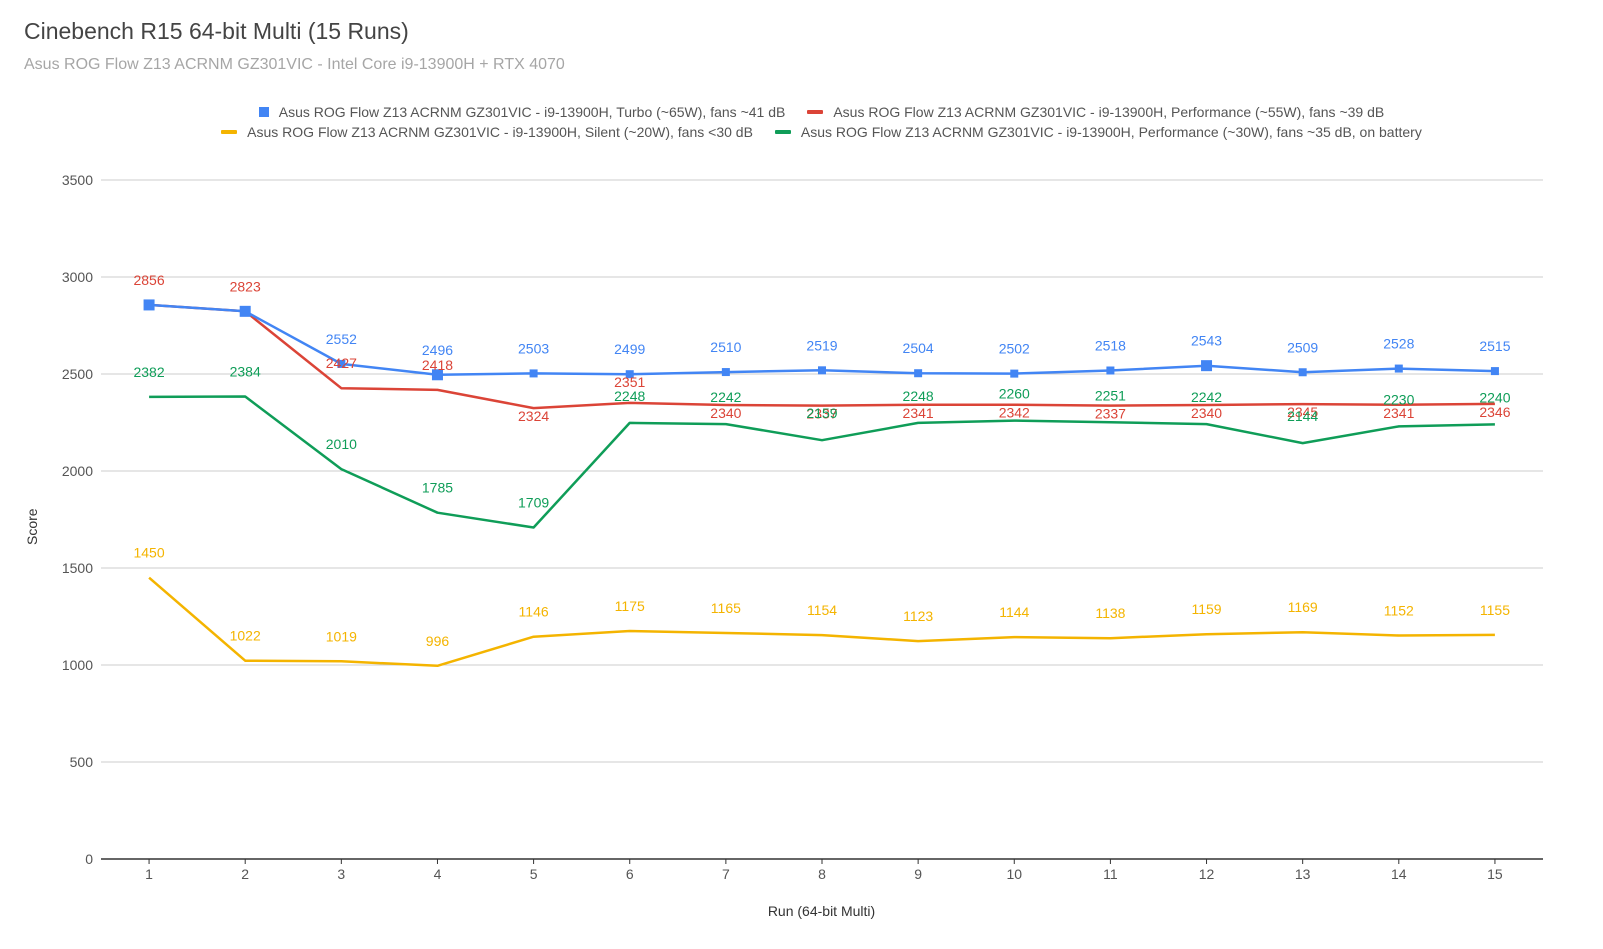  Describe the element at coordinates (1398, 399) in the screenshot. I see `data-label-performance-battery: 2230` at that location.